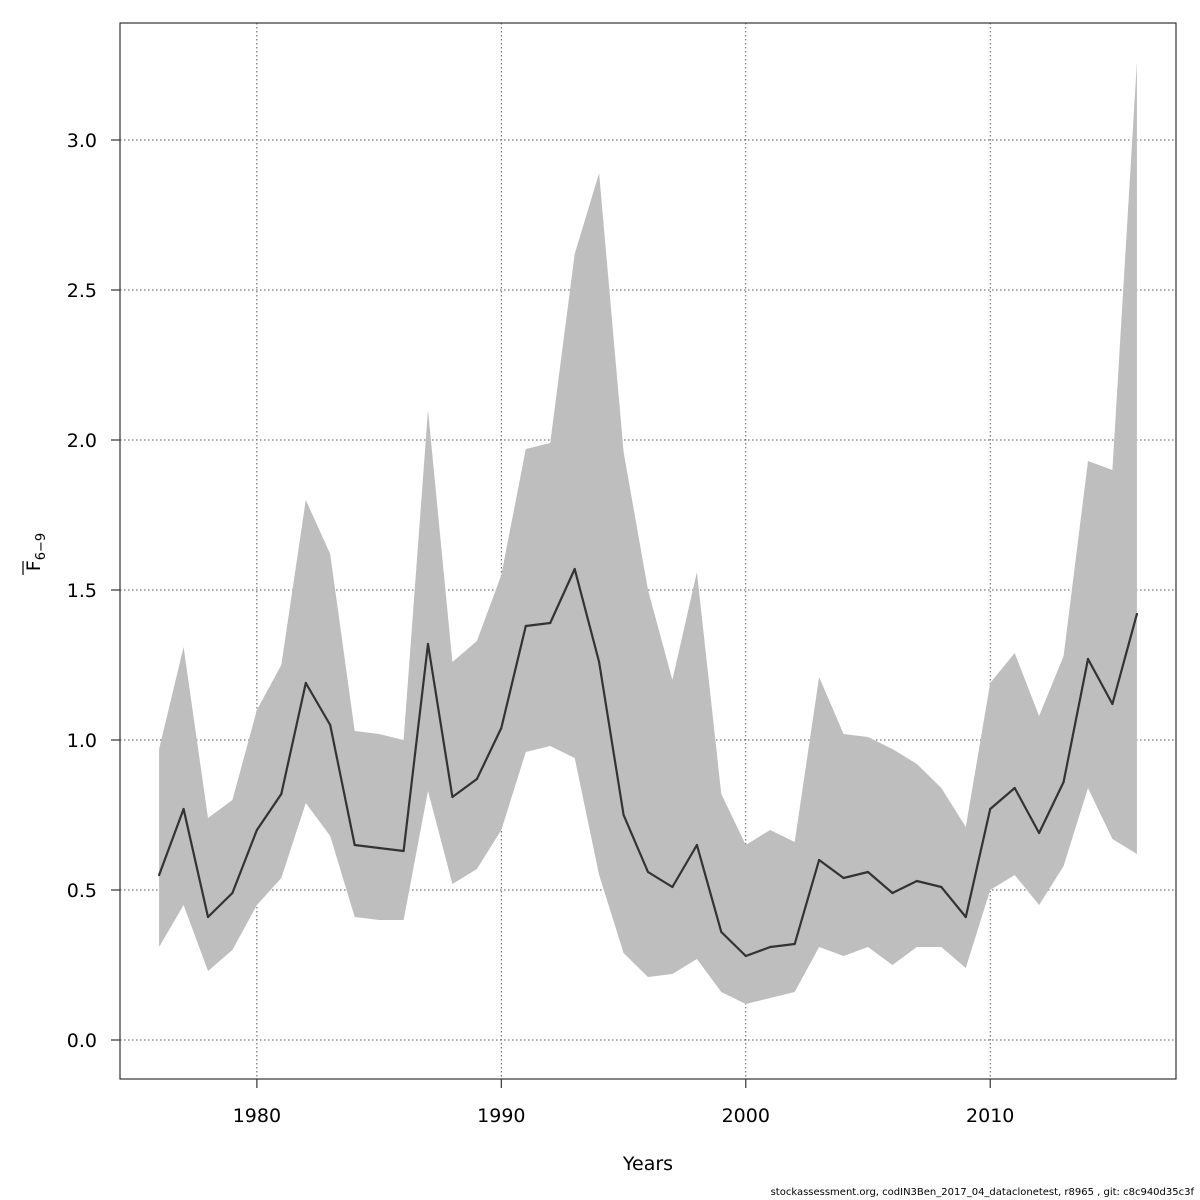 This screenshot has width=1200, height=1200. I want to click on data-point-1981, so click(281, 794).